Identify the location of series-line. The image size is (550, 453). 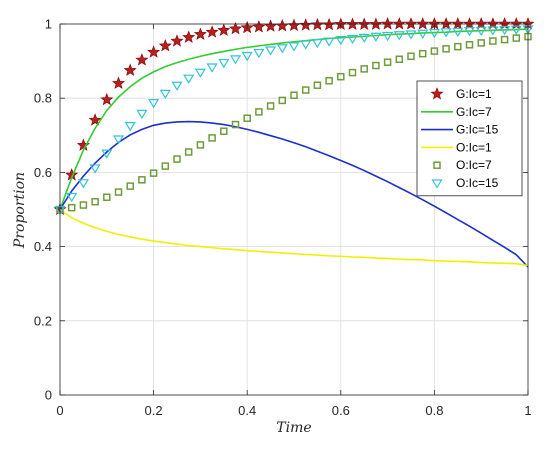
(294, 237).